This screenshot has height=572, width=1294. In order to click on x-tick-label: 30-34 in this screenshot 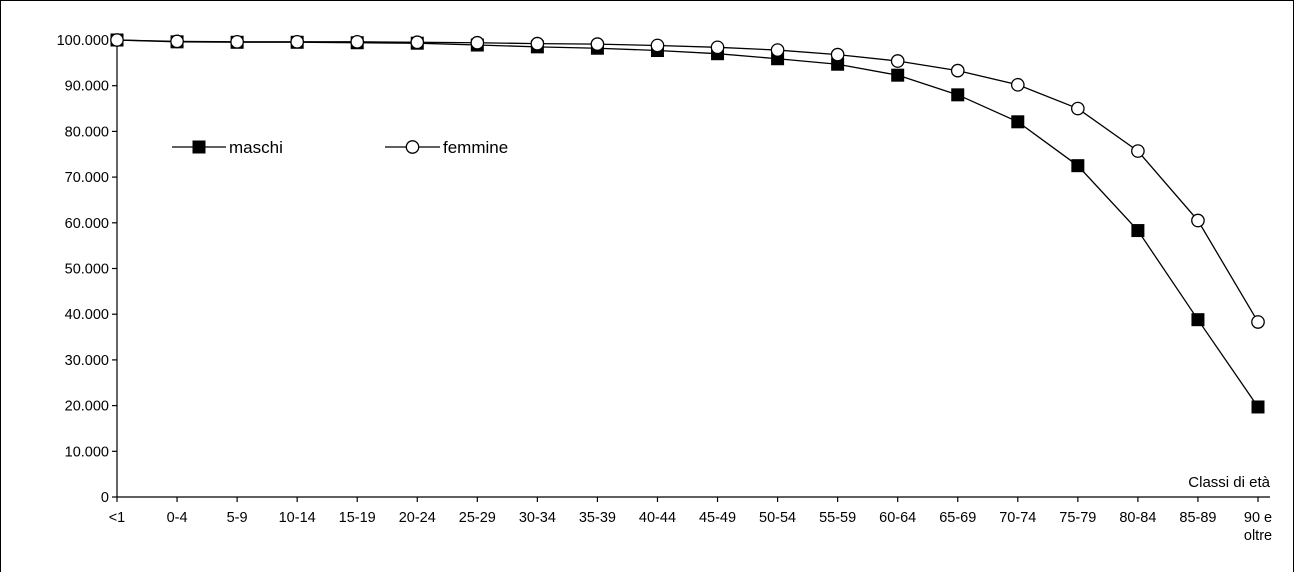, I will do `click(537, 518)`.